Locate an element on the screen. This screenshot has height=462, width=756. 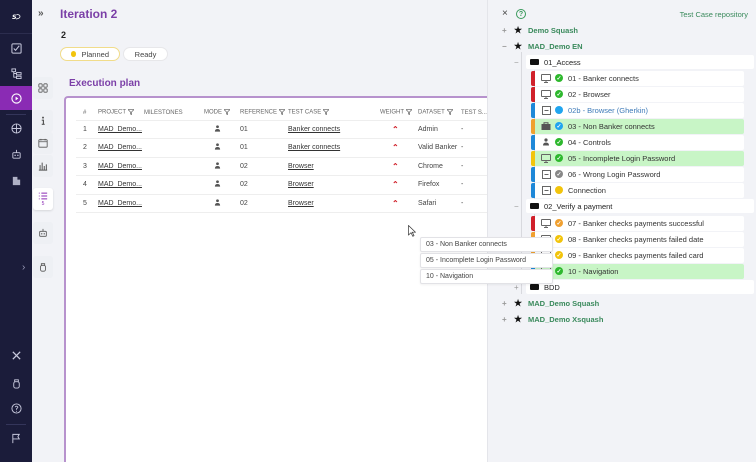
col-dataset: DATASET is located at coordinates (439, 113).